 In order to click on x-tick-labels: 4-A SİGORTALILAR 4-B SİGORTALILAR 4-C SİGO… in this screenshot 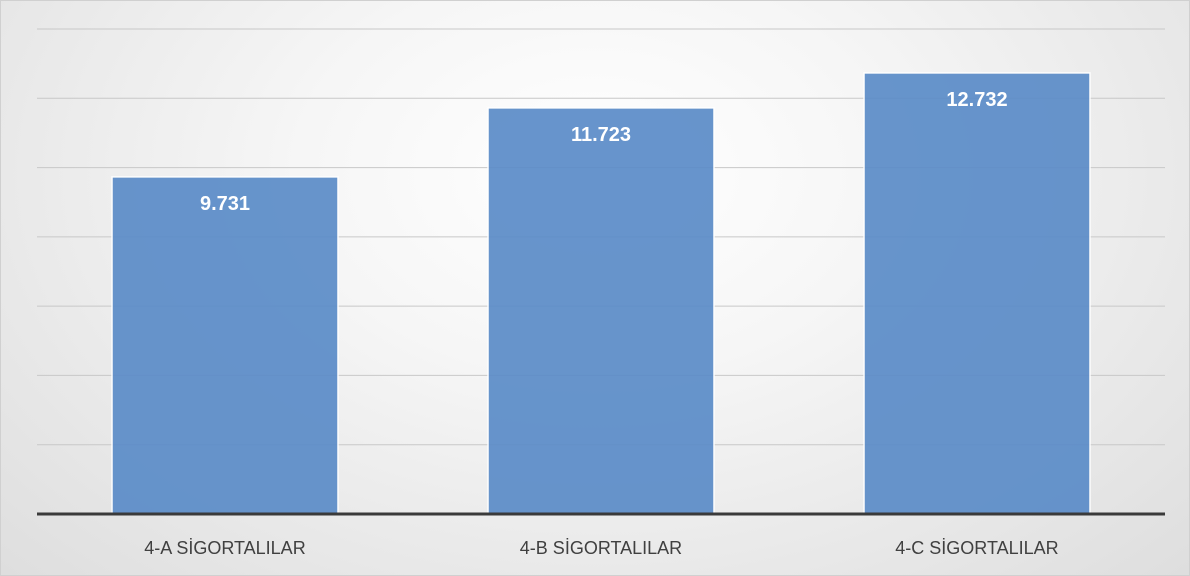, I will do `click(601, 548)`.